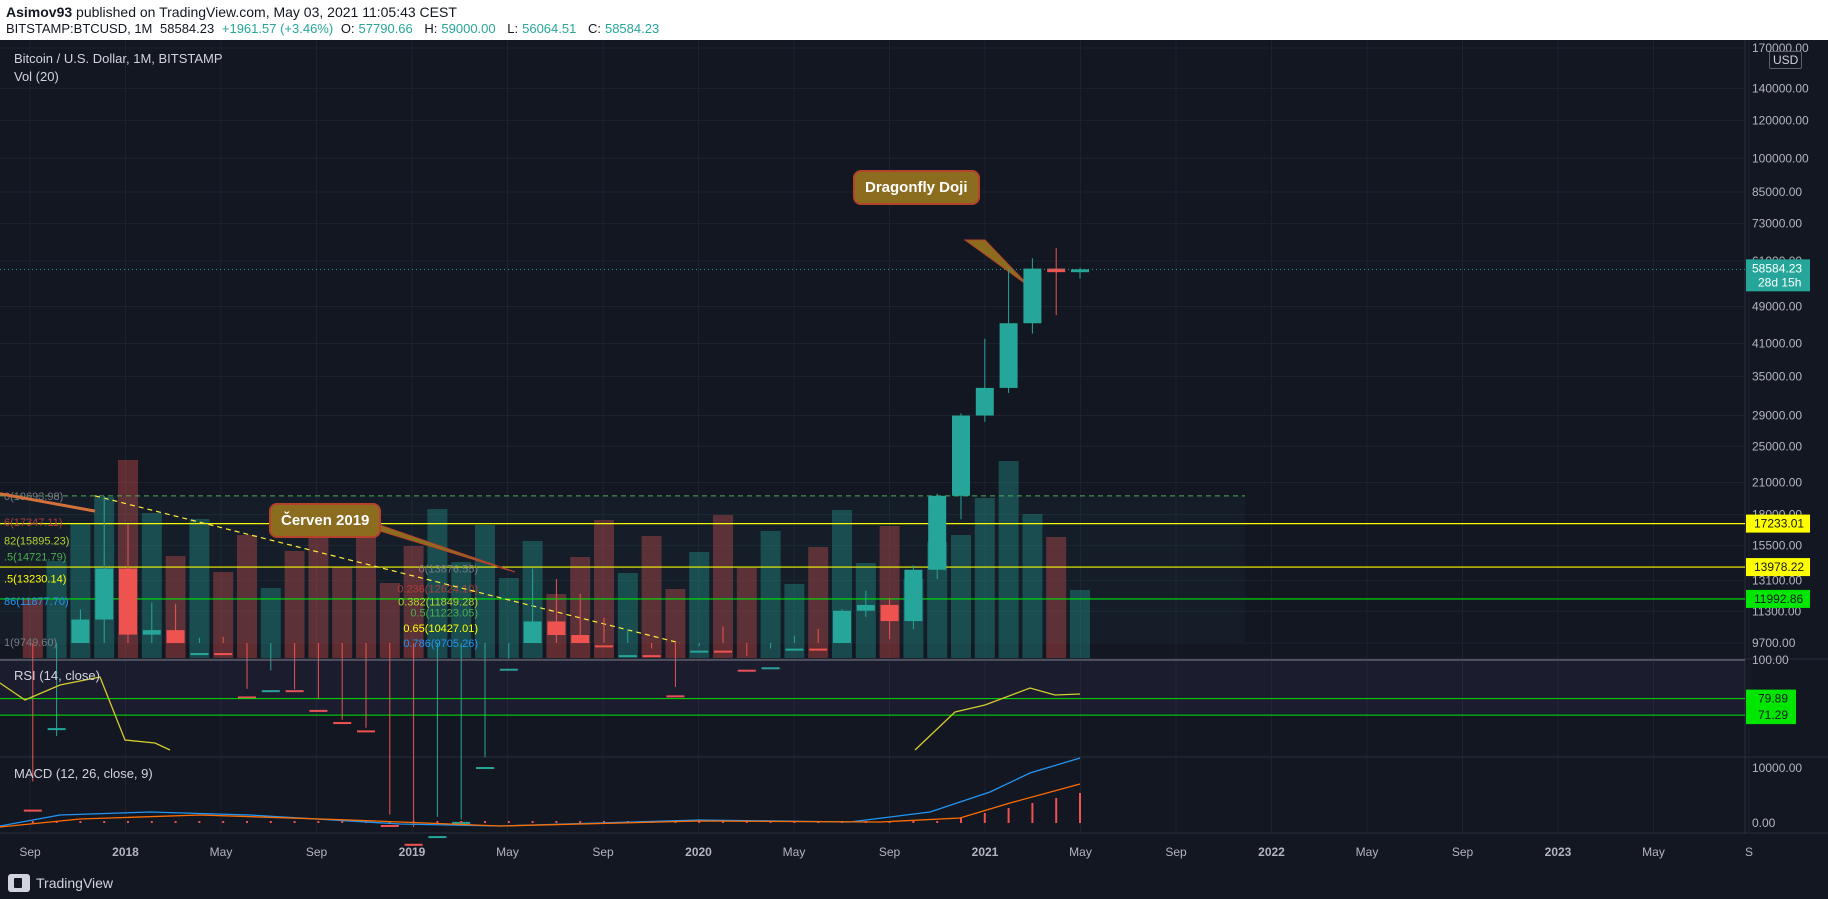 The height and width of the screenshot is (899, 1828). Describe the element at coordinates (1777, 446) in the screenshot. I see `price-tick-label: 25000.00` at that location.